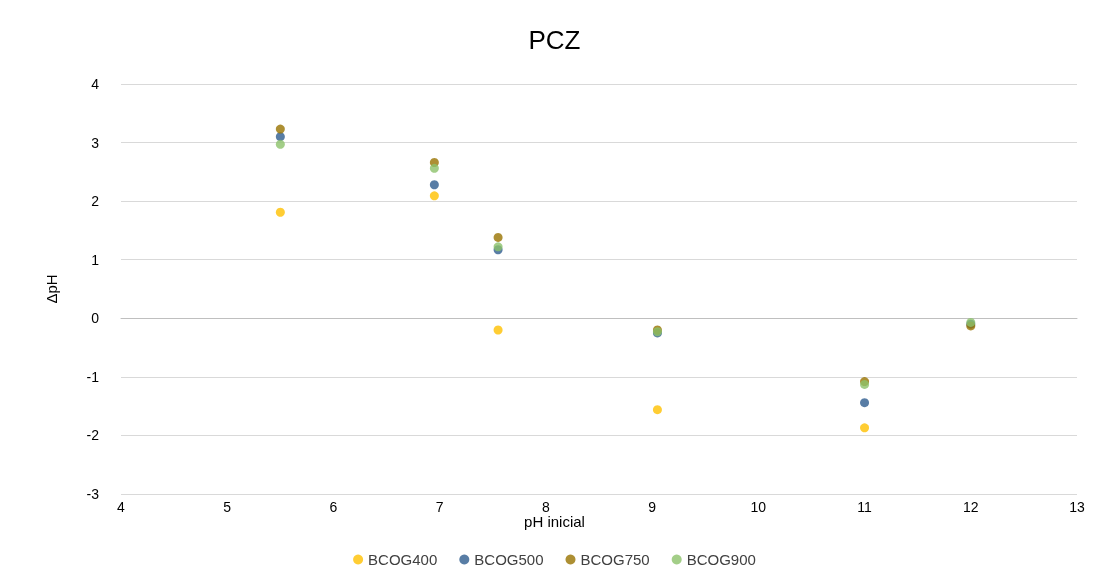 The width and height of the screenshot is (1109, 584). What do you see at coordinates (333, 507) in the screenshot?
I see `x-tick-label: 6` at bounding box center [333, 507].